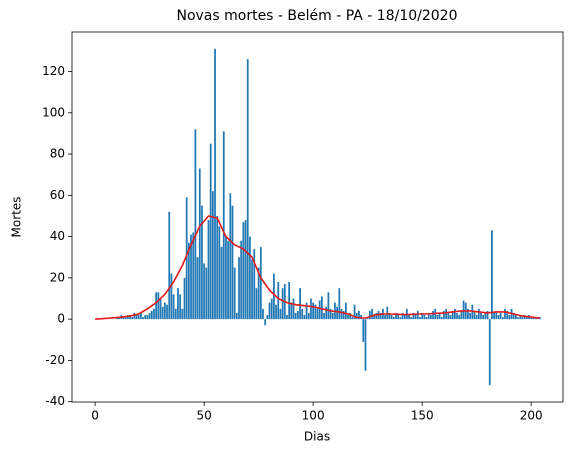  What do you see at coordinates (313, 416) in the screenshot?
I see `x-tick-label: 100` at bounding box center [313, 416].